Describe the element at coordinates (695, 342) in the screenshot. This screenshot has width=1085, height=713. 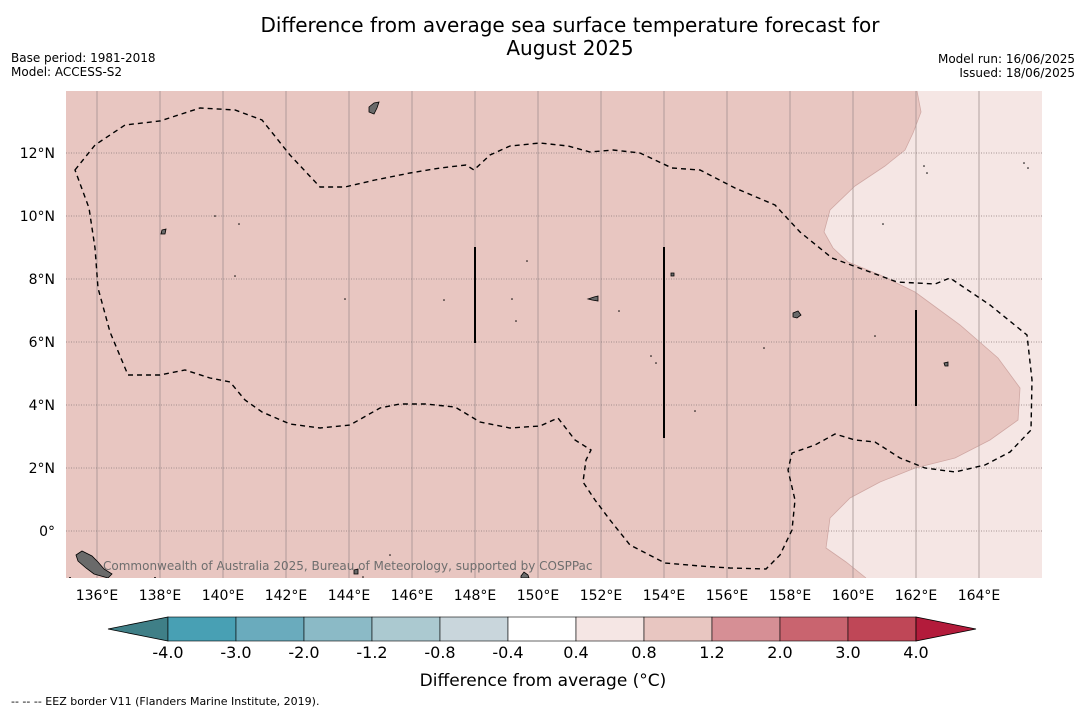
I see `boundary-lines` at that location.